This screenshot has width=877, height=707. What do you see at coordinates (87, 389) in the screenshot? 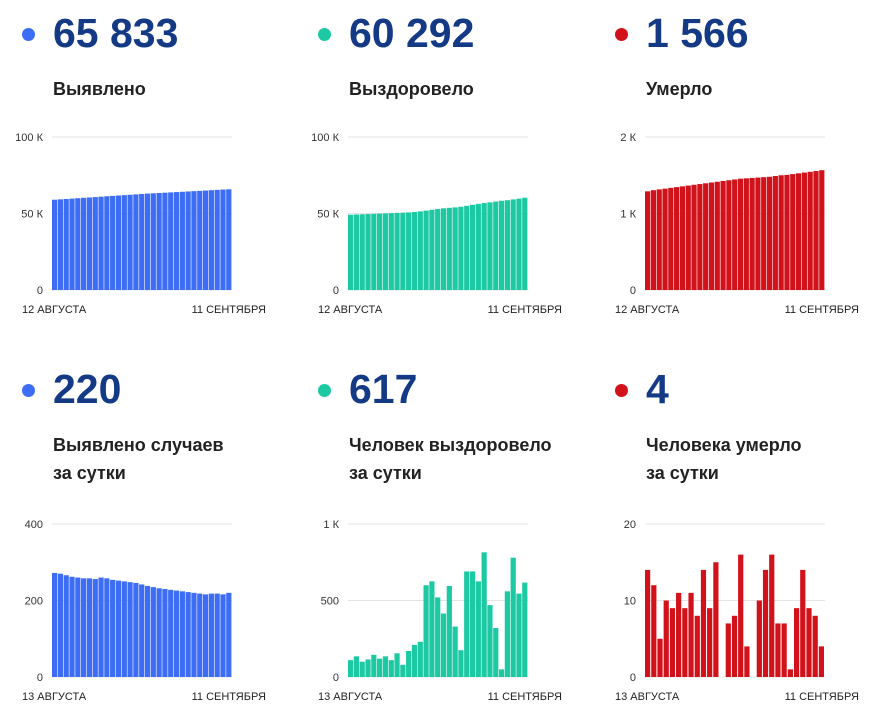
I see `daily-confirmed-total: 220` at bounding box center [87, 389].